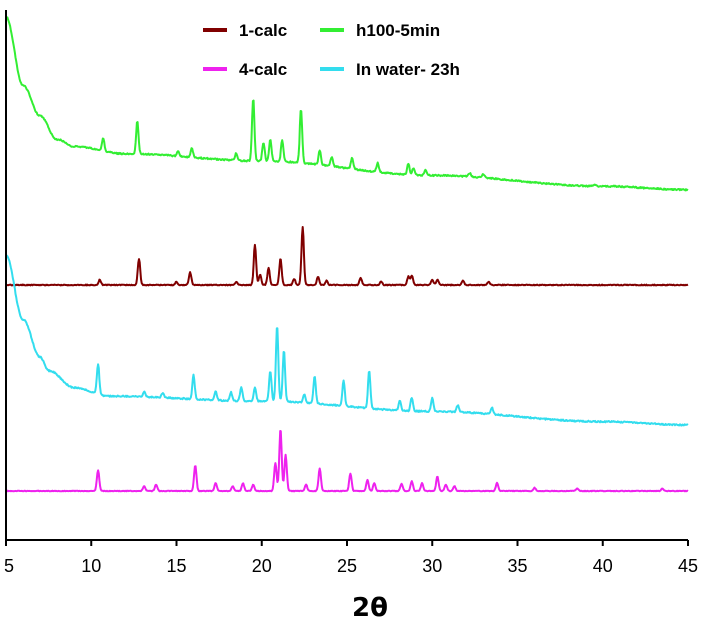 The width and height of the screenshot is (703, 625). Describe the element at coordinates (262, 566) in the screenshot. I see `x-tick-label: 20` at that location.